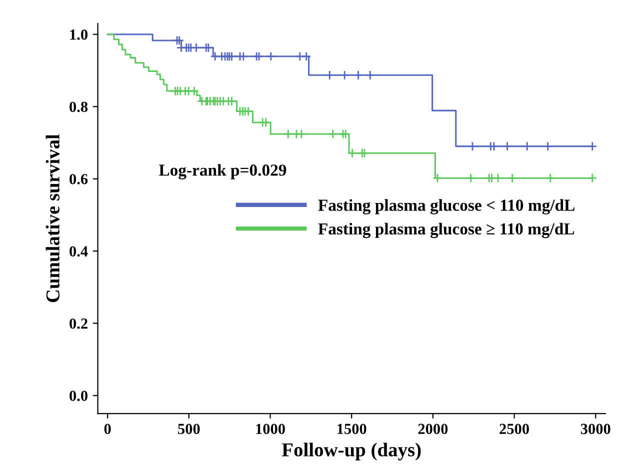  What do you see at coordinates (351, 451) in the screenshot?
I see `x-axis-title: Follow-up (days)` at bounding box center [351, 451].